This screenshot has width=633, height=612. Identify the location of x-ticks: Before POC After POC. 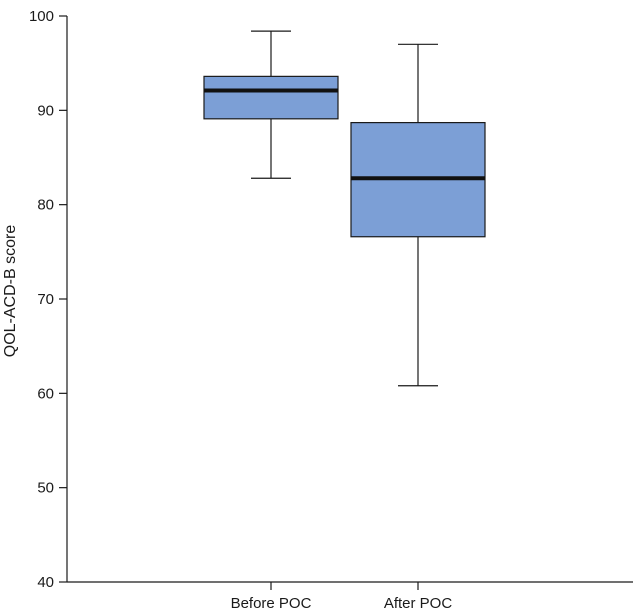
(342, 597).